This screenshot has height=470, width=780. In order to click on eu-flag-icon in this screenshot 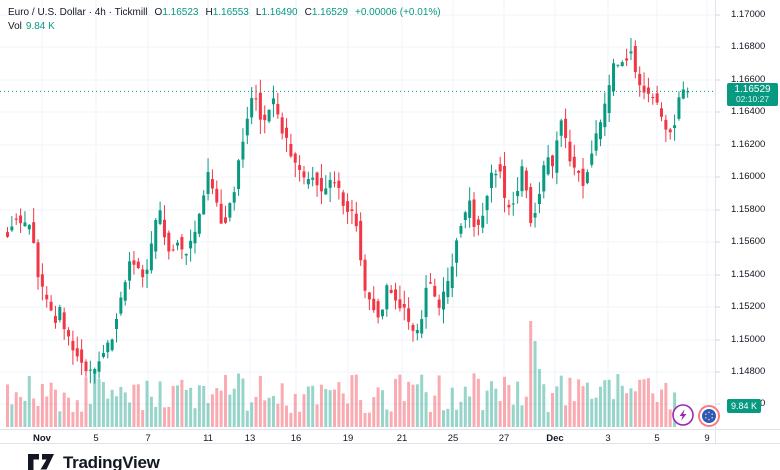, I will do `click(709, 416)`.